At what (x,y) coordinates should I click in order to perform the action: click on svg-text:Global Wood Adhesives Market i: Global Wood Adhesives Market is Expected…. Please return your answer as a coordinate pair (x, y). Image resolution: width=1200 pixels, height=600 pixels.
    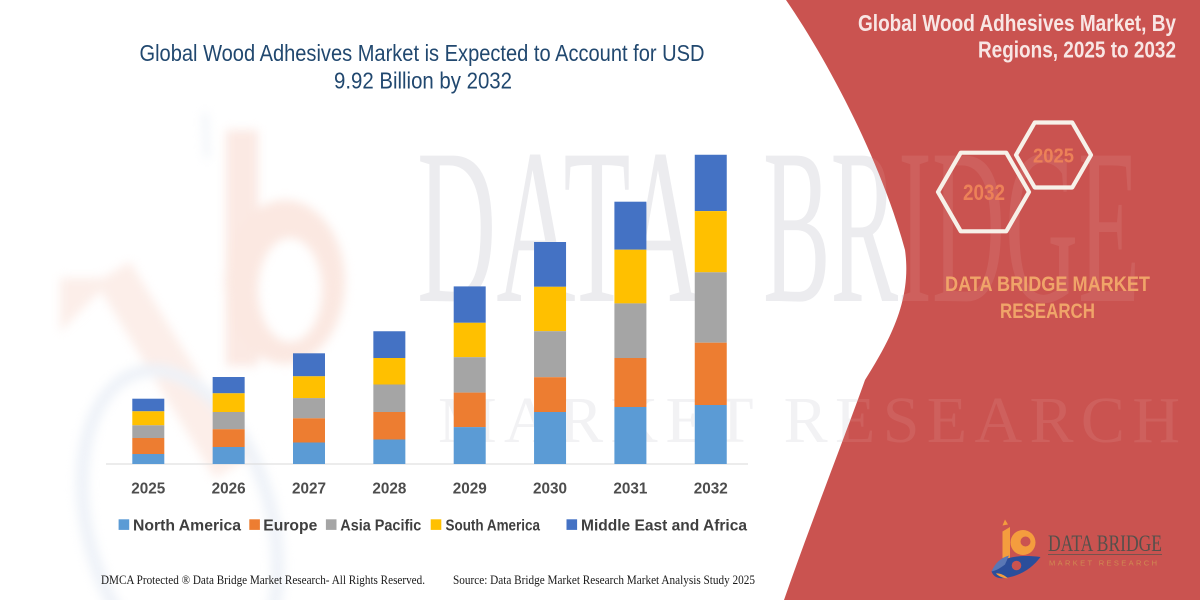
    Looking at the image, I should click on (422, 53).